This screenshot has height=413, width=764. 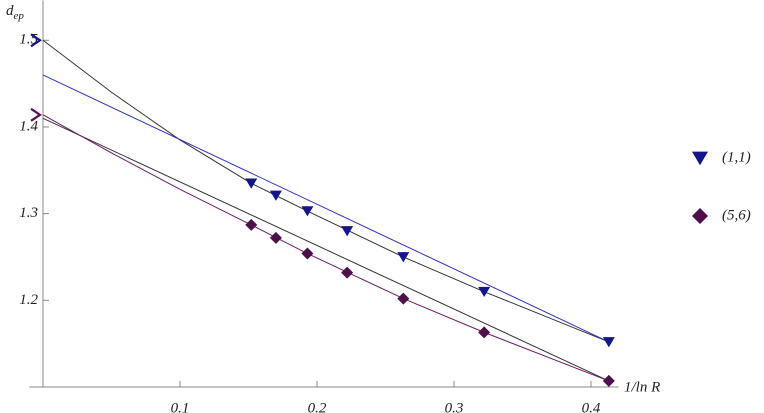 What do you see at coordinates (180, 406) in the screenshot?
I see `x-tick-label: 0.1` at bounding box center [180, 406].